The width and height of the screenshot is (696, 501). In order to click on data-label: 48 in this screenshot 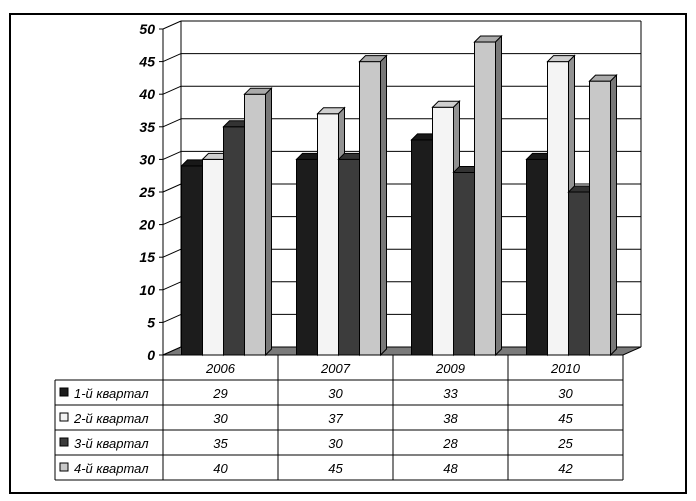, I will do `click(450, 468)`.